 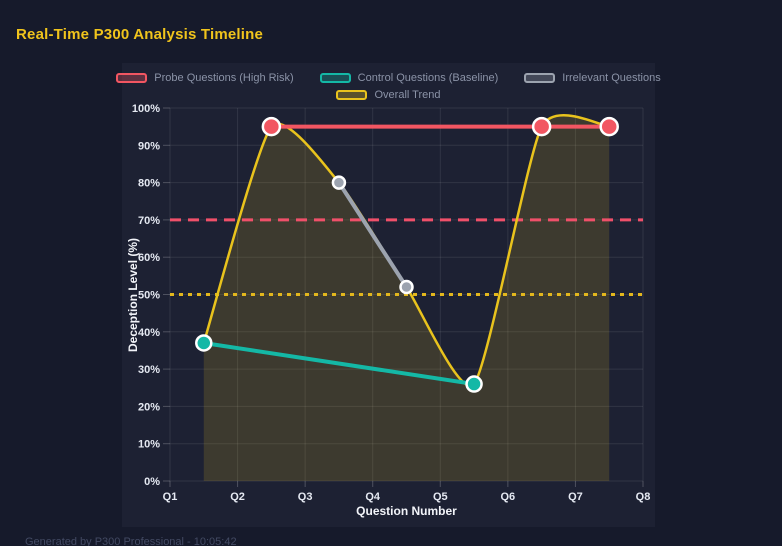 What do you see at coordinates (149, 407) in the screenshot?
I see `y-tick-label: 20%` at bounding box center [149, 407].